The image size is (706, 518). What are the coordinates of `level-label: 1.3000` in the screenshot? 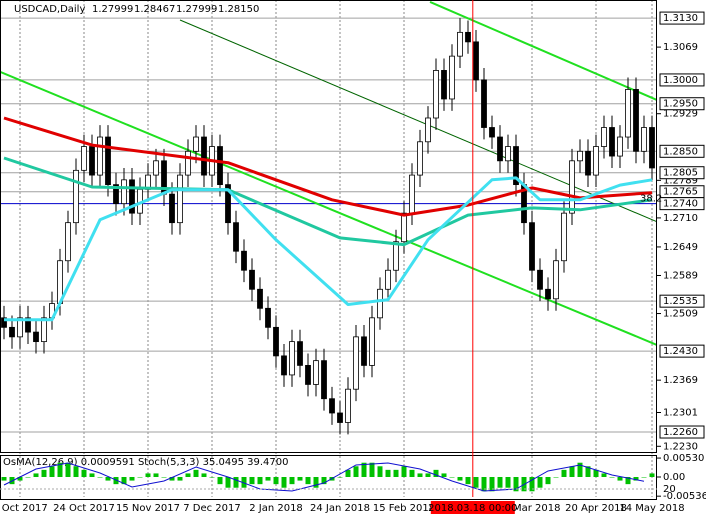 It's located at (680, 80).